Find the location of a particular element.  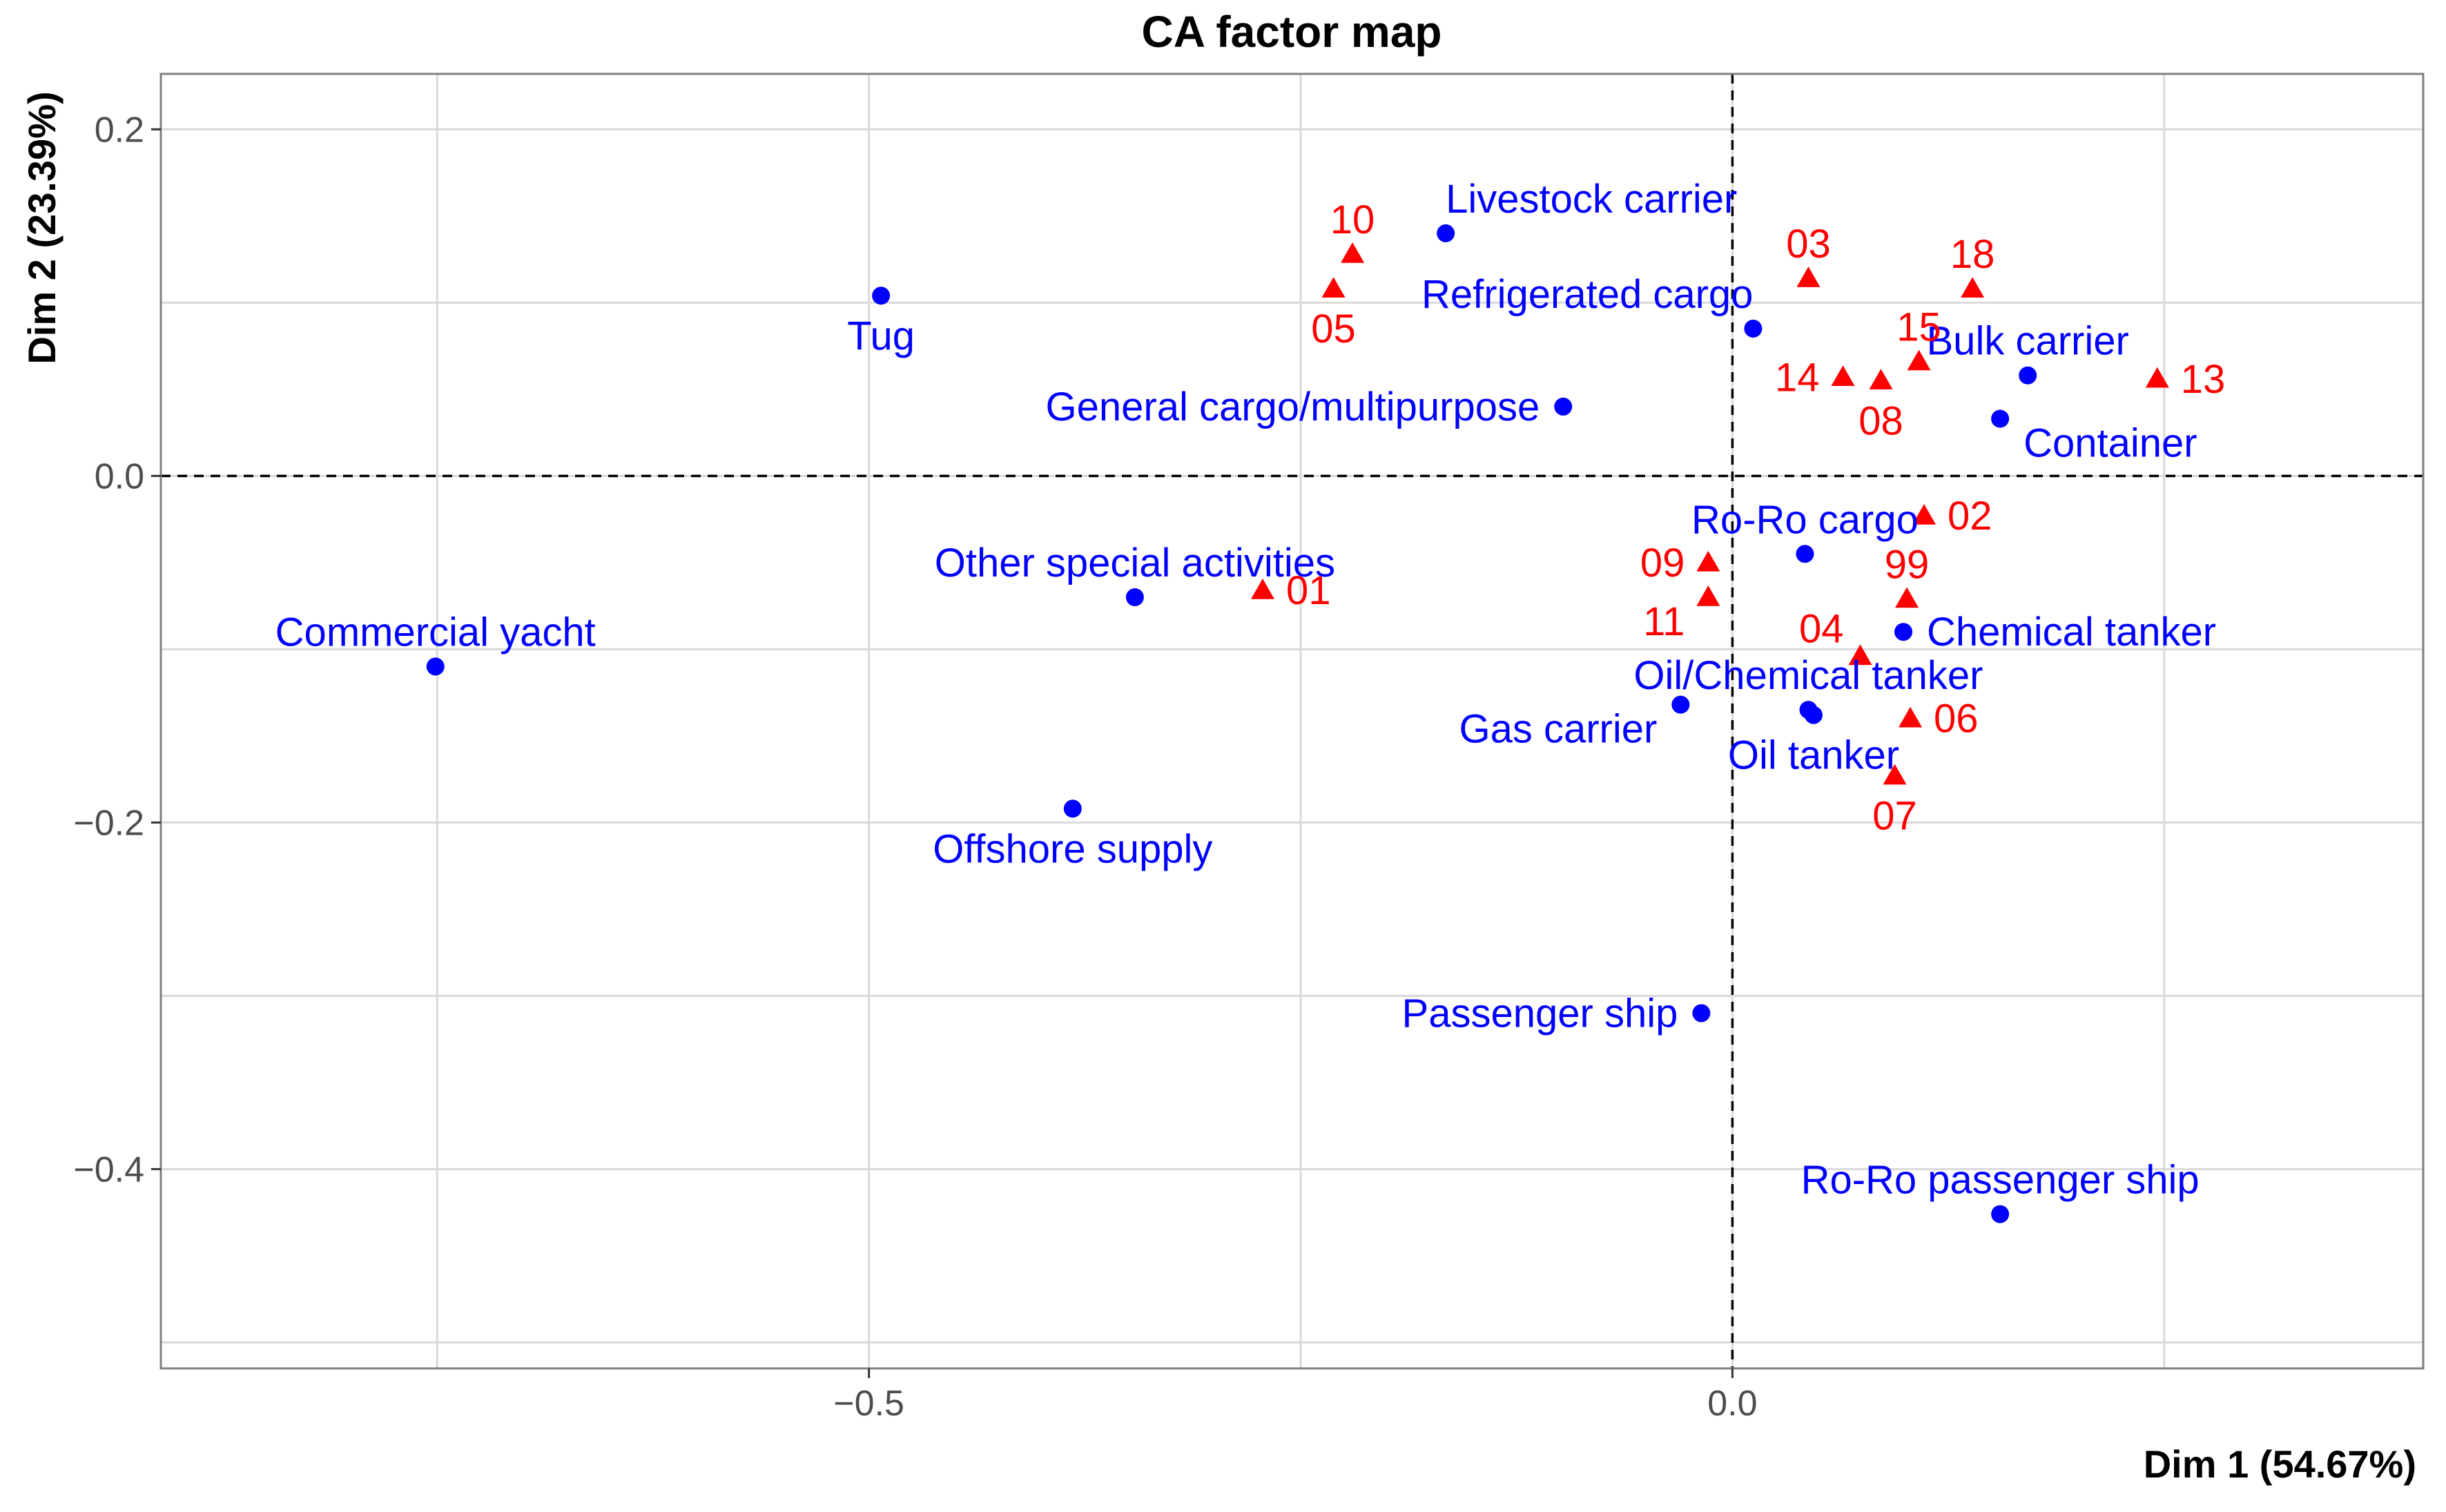

ship-type-label: Commercial yacht is located at coordinates (436, 632).